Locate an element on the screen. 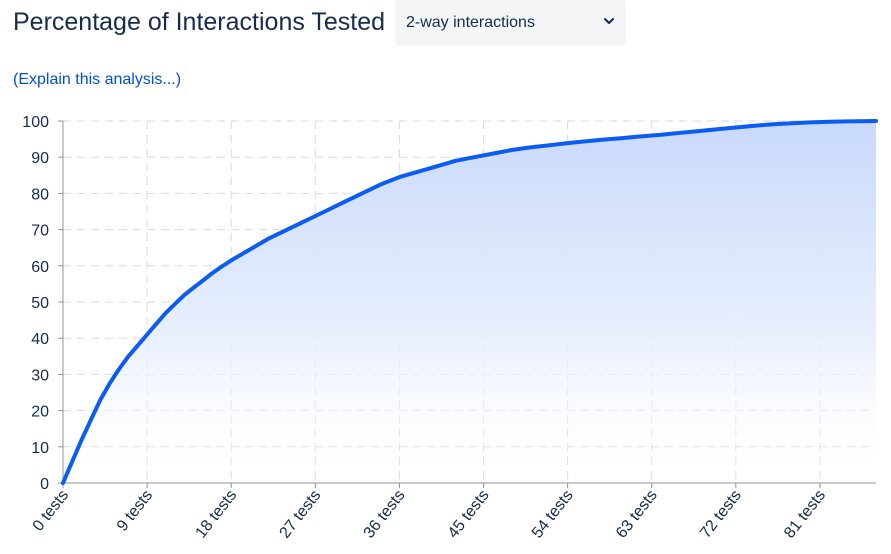 This screenshot has height=554, width=891. y-tick-label: 0 is located at coordinates (44, 484).